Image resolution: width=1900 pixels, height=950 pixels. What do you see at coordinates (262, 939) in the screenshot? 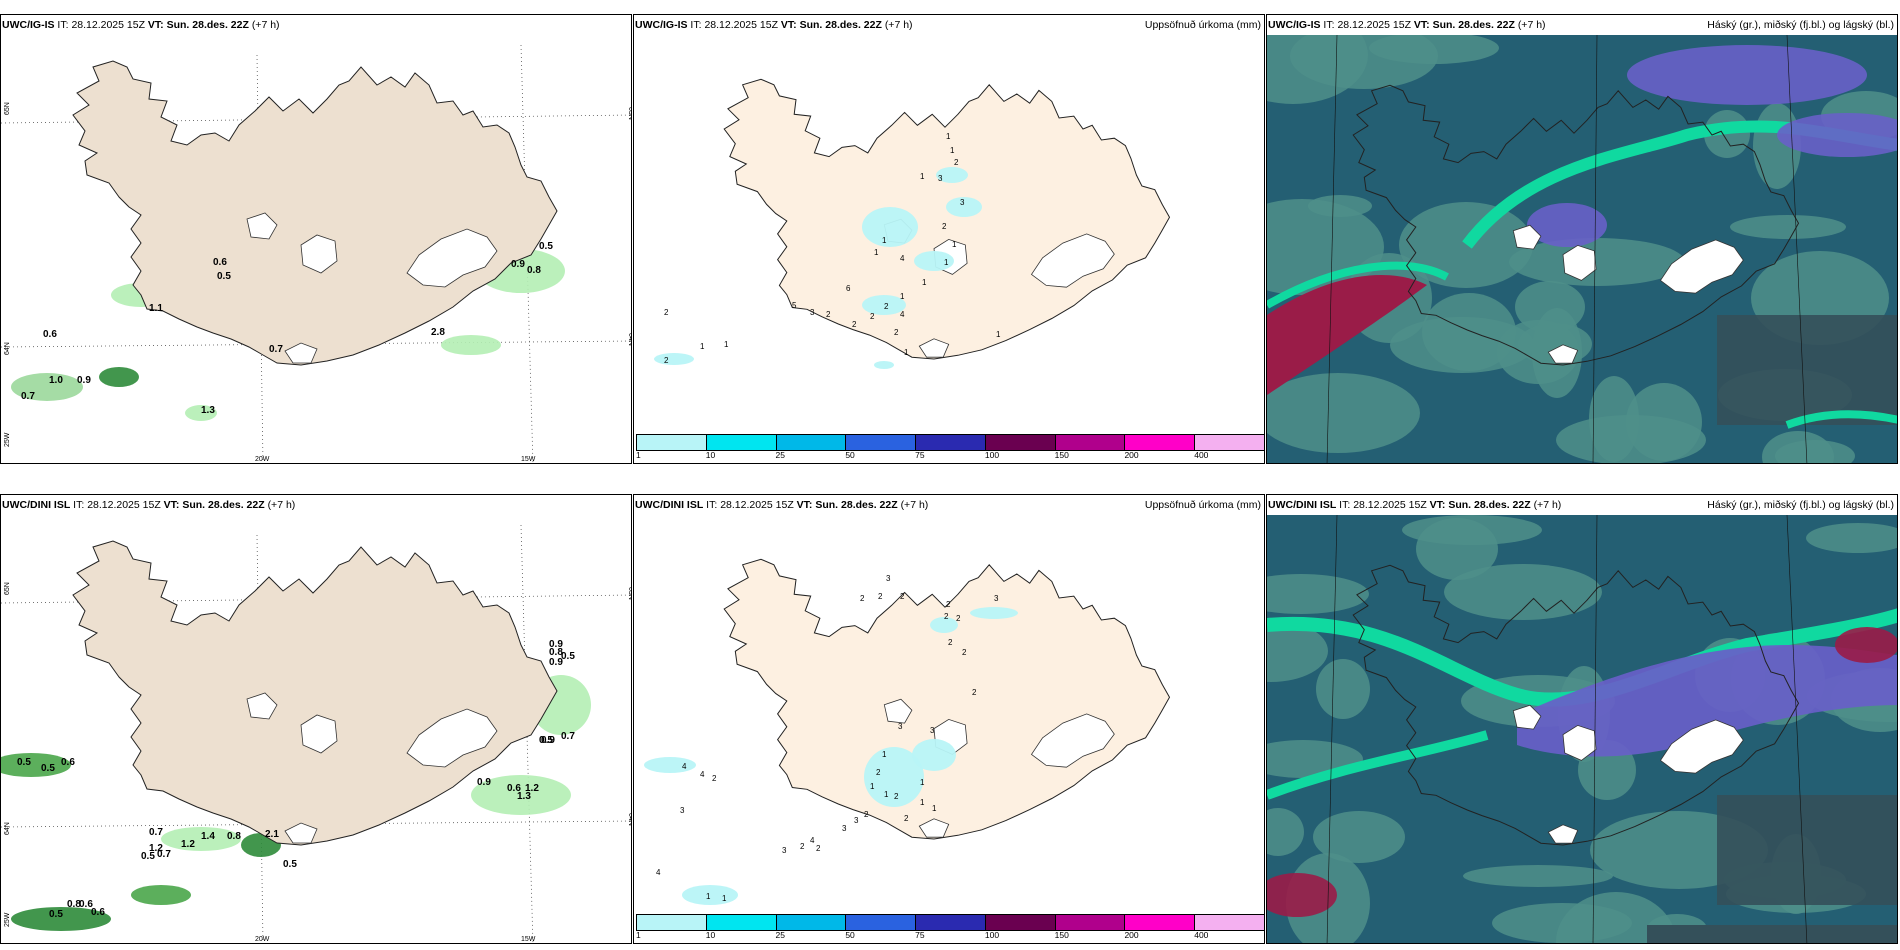
I see `lon-label: 20W` at bounding box center [262, 939].